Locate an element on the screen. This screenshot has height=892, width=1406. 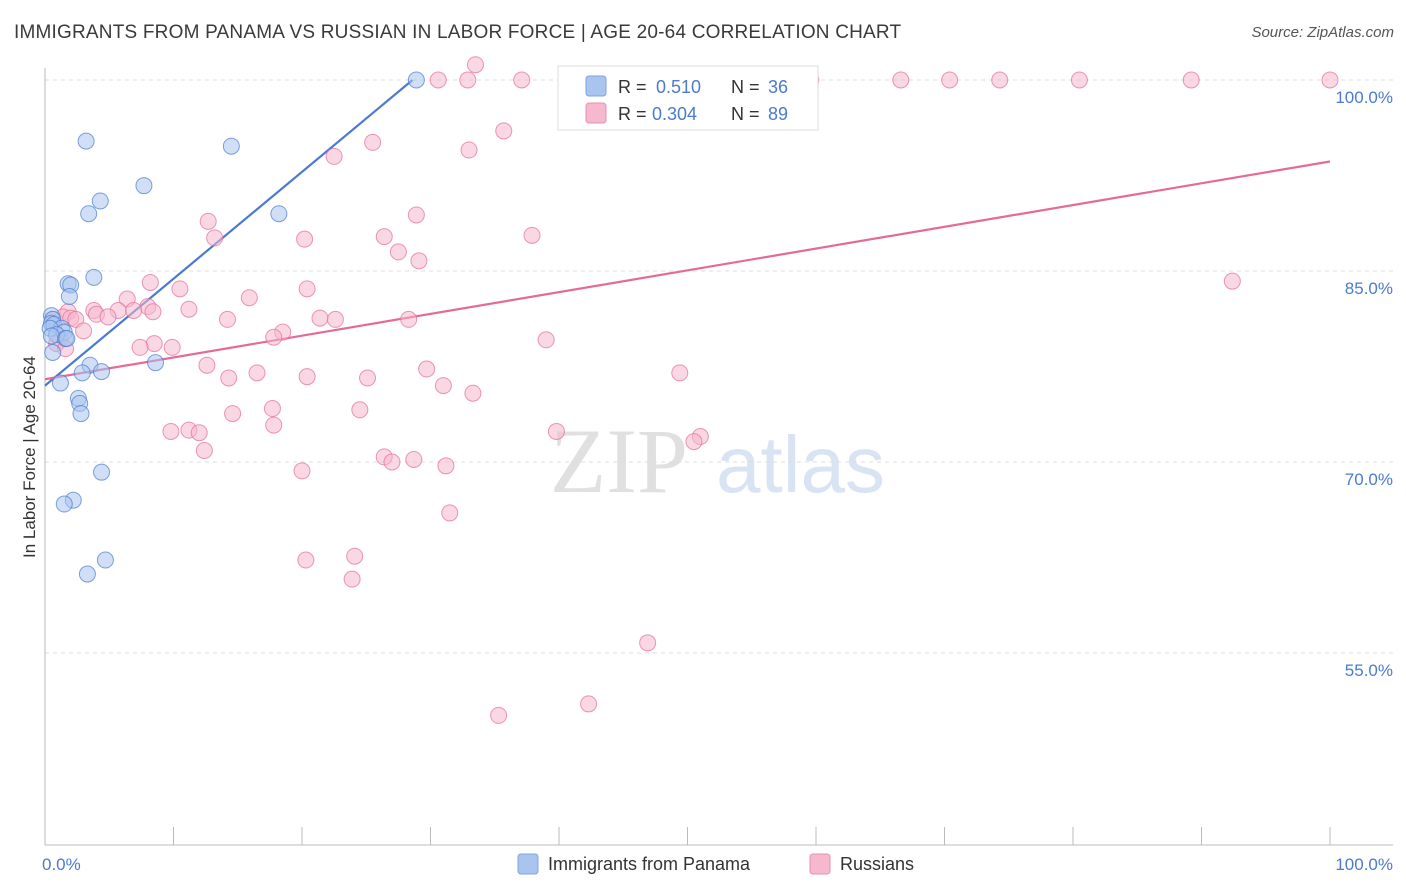
bottom-legend-swatch-russians is located at coordinates (820, 864).